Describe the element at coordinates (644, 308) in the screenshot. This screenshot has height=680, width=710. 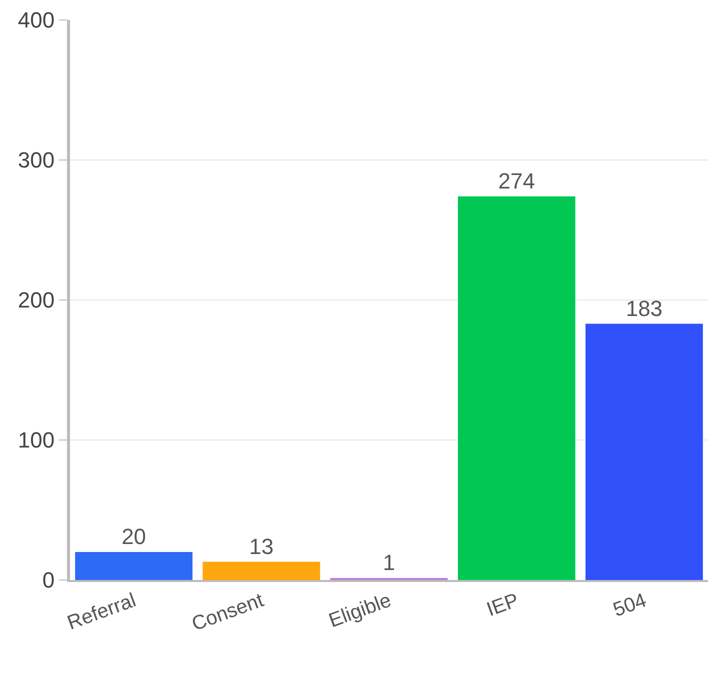
I see `data-label: 183` at that location.